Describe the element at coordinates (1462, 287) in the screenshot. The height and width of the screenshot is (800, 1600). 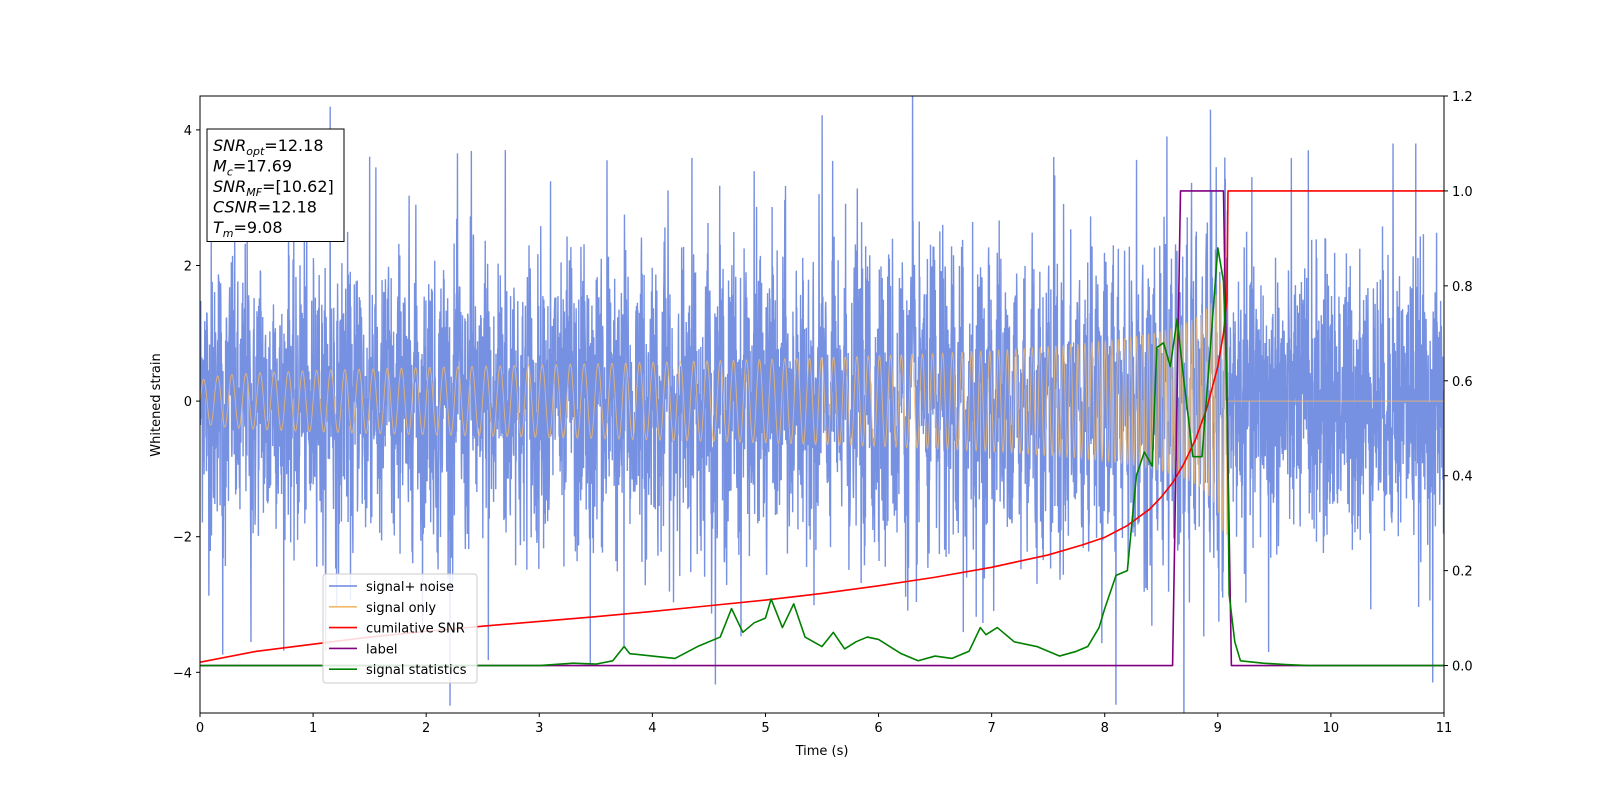
I see `y-right-tick-label: 0.8` at that location.